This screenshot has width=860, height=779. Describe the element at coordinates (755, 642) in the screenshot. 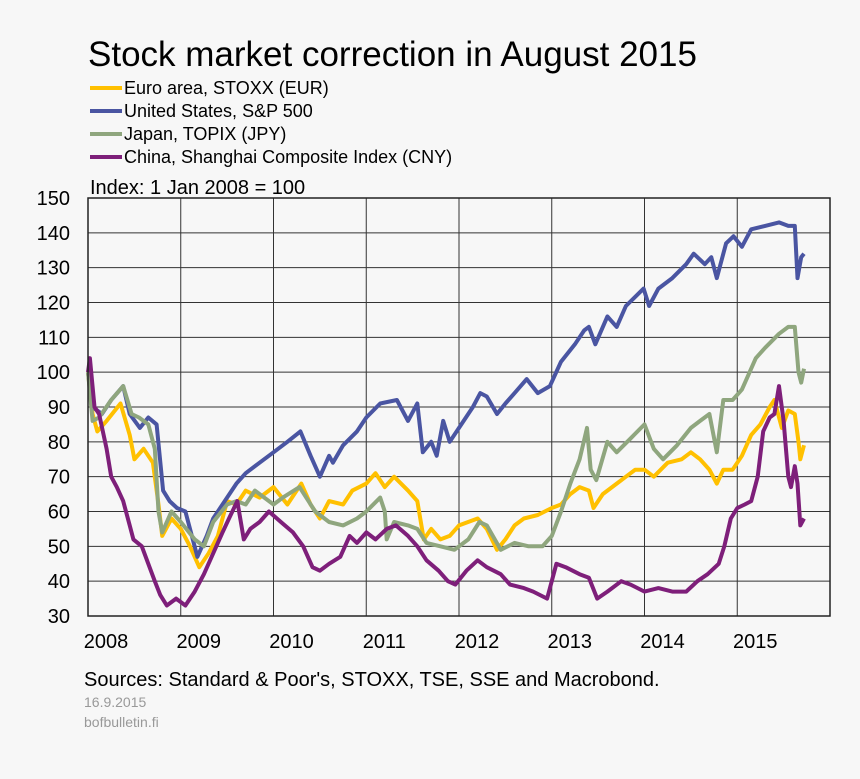

I see `x-tick-label: 2015` at that location.